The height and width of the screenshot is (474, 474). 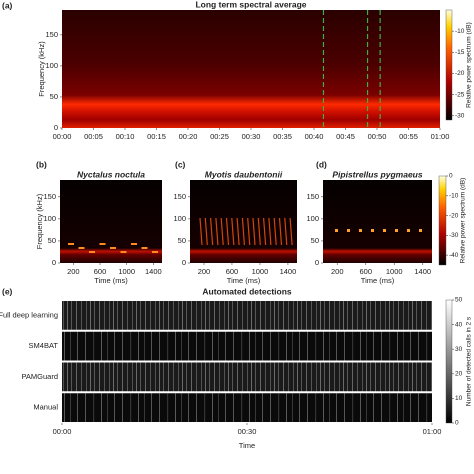 I want to click on row-label: Full deep learning, so click(x=29, y=314).